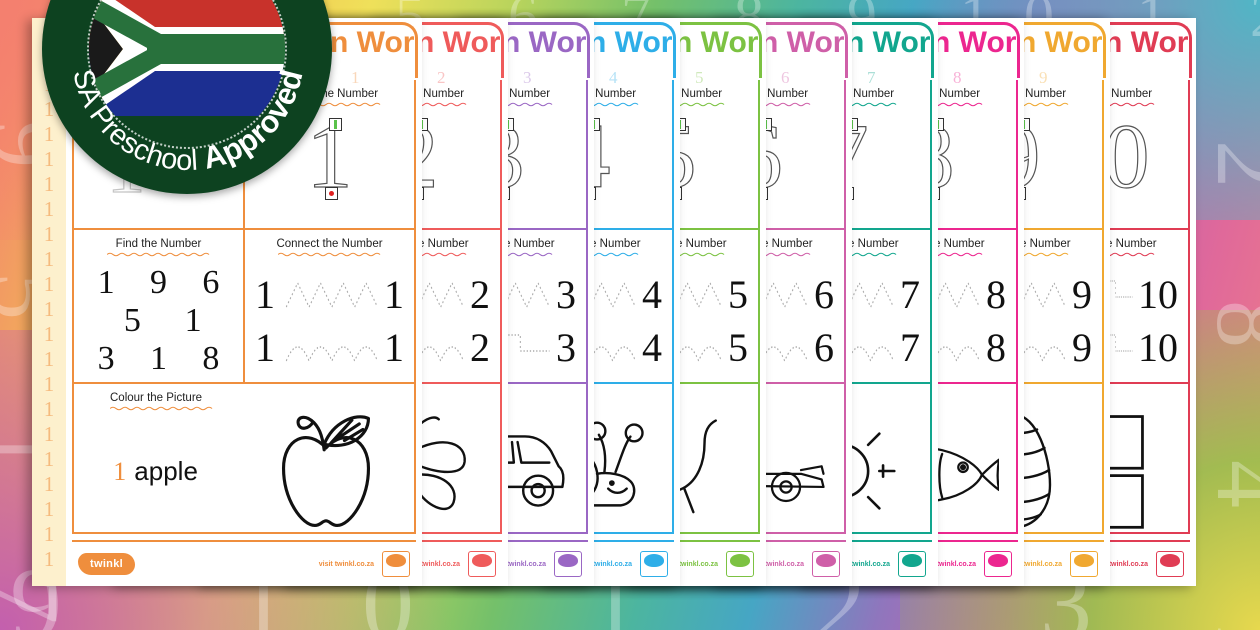  What do you see at coordinates (106, 358) in the screenshot?
I see `find-digit: 3` at bounding box center [106, 358].